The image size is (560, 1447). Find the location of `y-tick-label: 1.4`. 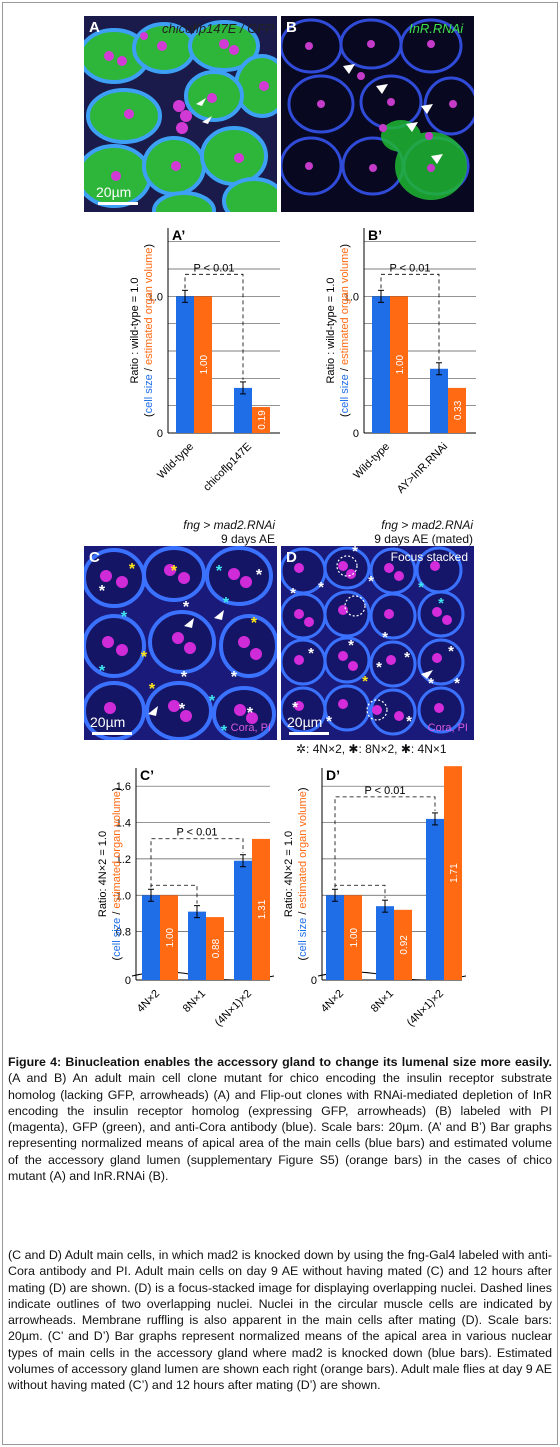

y-tick-label: 1.4 is located at coordinates (123, 824).